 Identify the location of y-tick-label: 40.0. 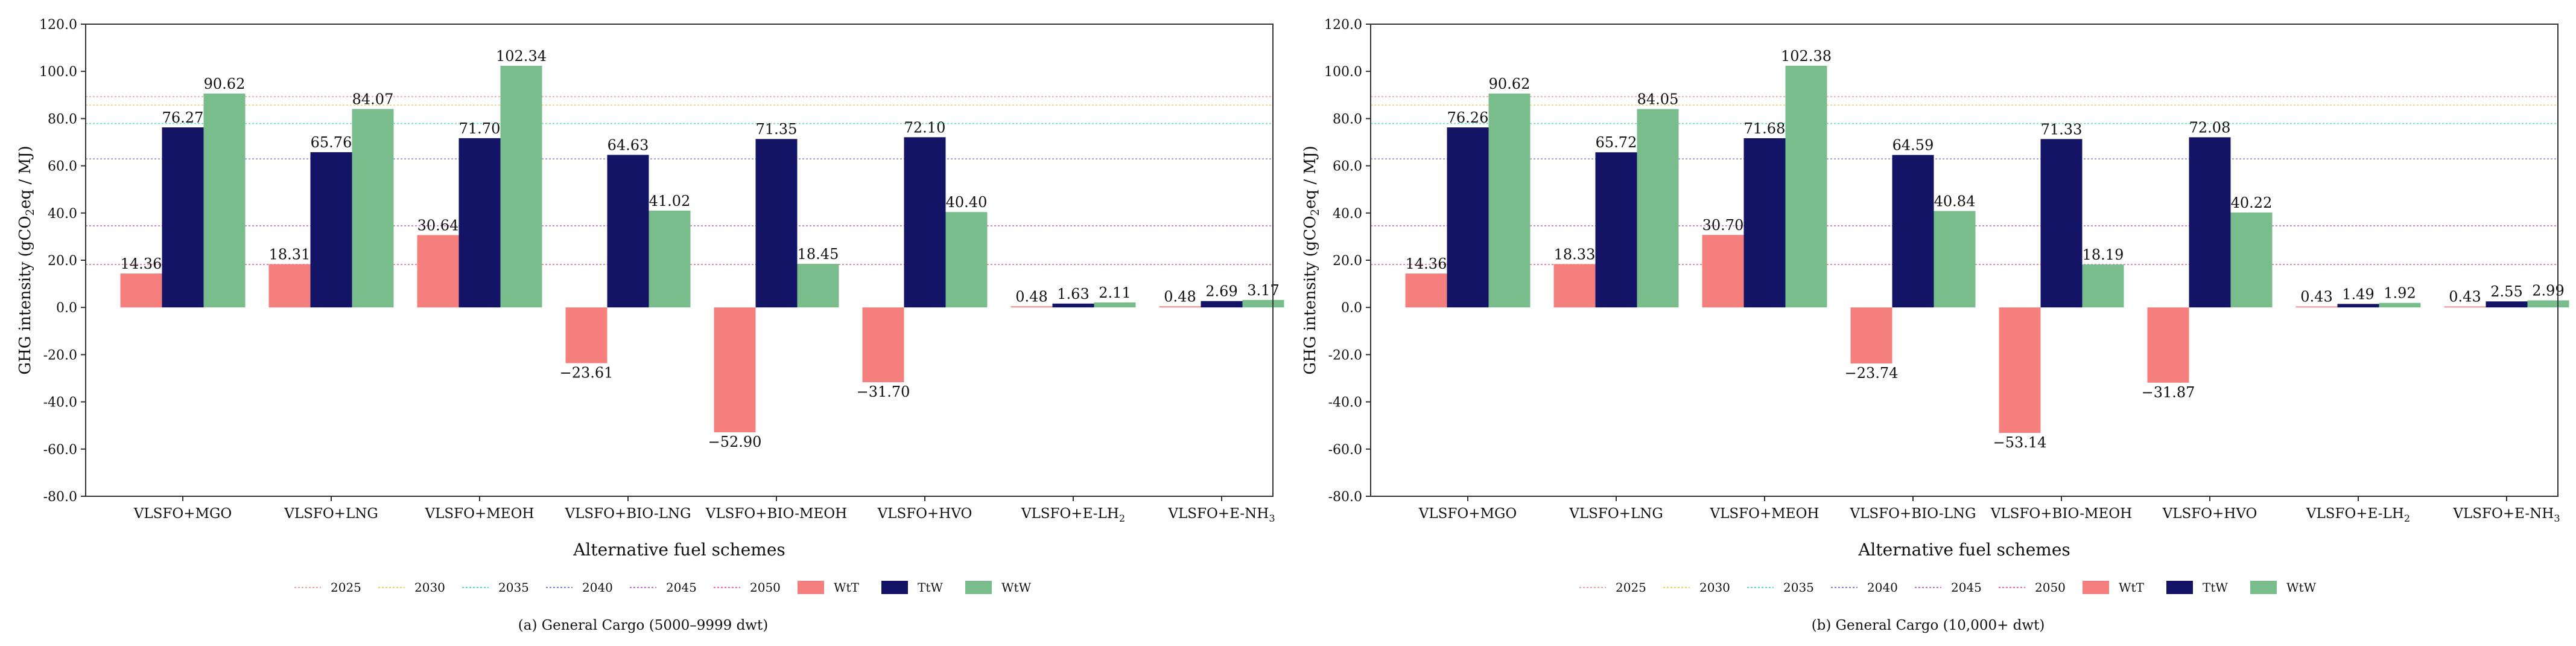
(1347, 214).